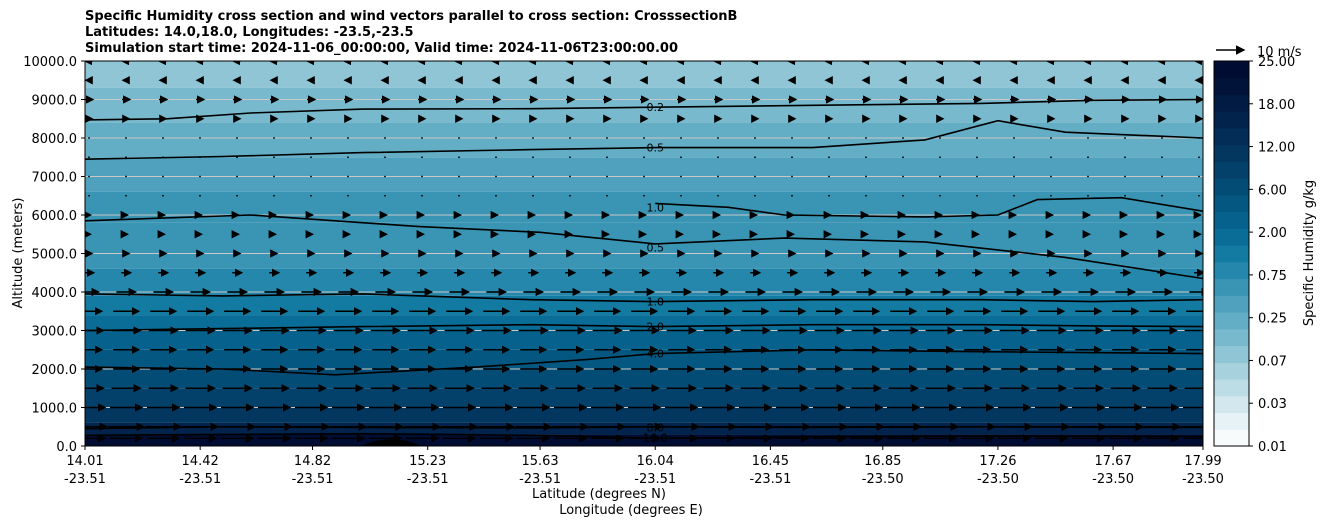  What do you see at coordinates (1272, 190) in the screenshot?
I see `colorbar-tick-label-6: 6.00` at bounding box center [1272, 190].